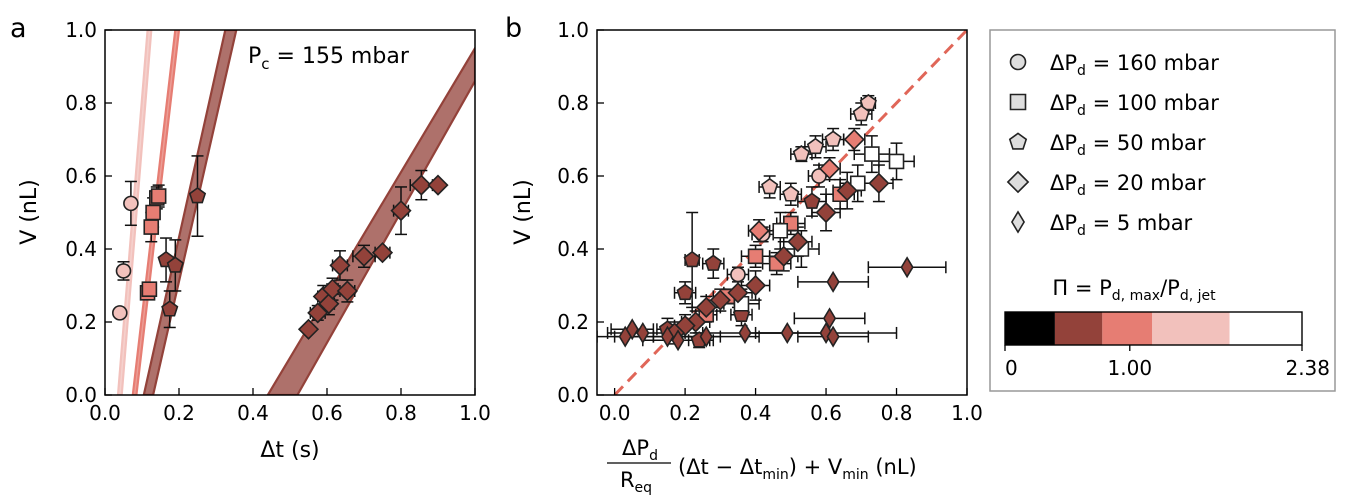 This screenshot has width=1345, height=500. What do you see at coordinates (1134, 105) in the screenshot?
I see `legend-label: ΔPd = 100 mbar` at bounding box center [1134, 105].